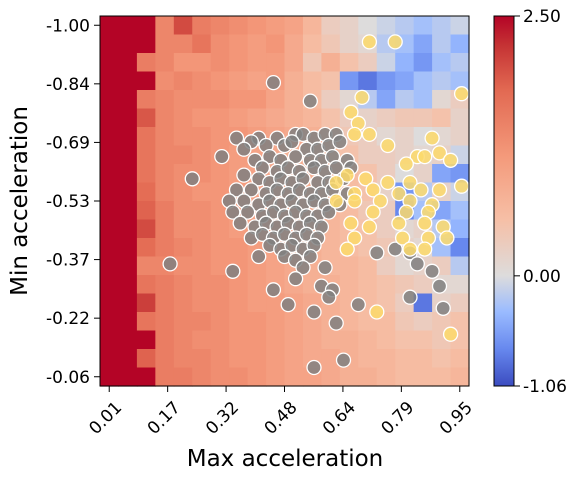 This screenshot has width=582, height=480. I want to click on colorbar, so click(504, 201).